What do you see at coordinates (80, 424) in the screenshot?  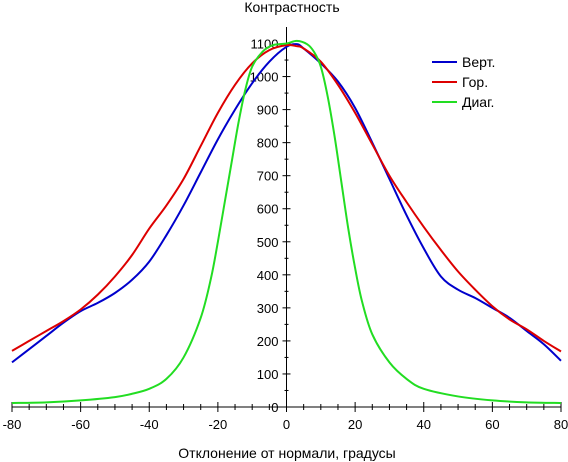 I see `x-tick-label: -60` at bounding box center [80, 424].